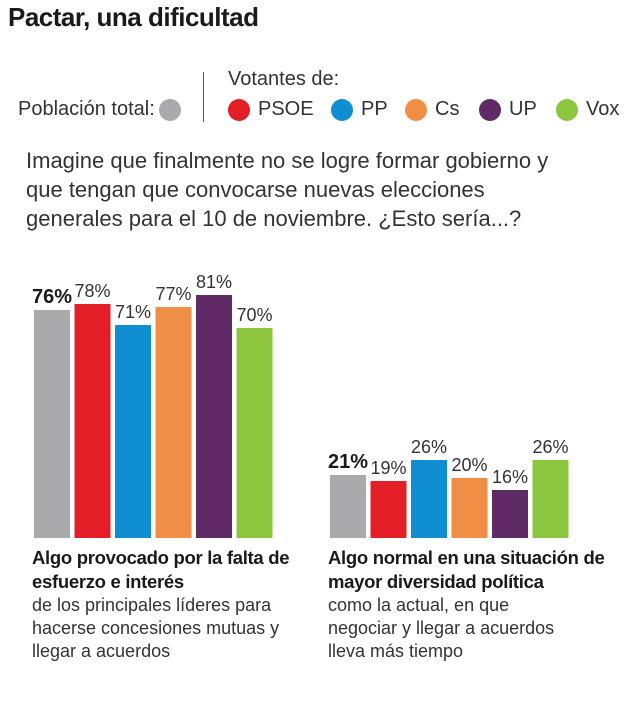 This screenshot has height=711, width=639. I want to click on legend-total-label: Población total:, so click(86, 109).